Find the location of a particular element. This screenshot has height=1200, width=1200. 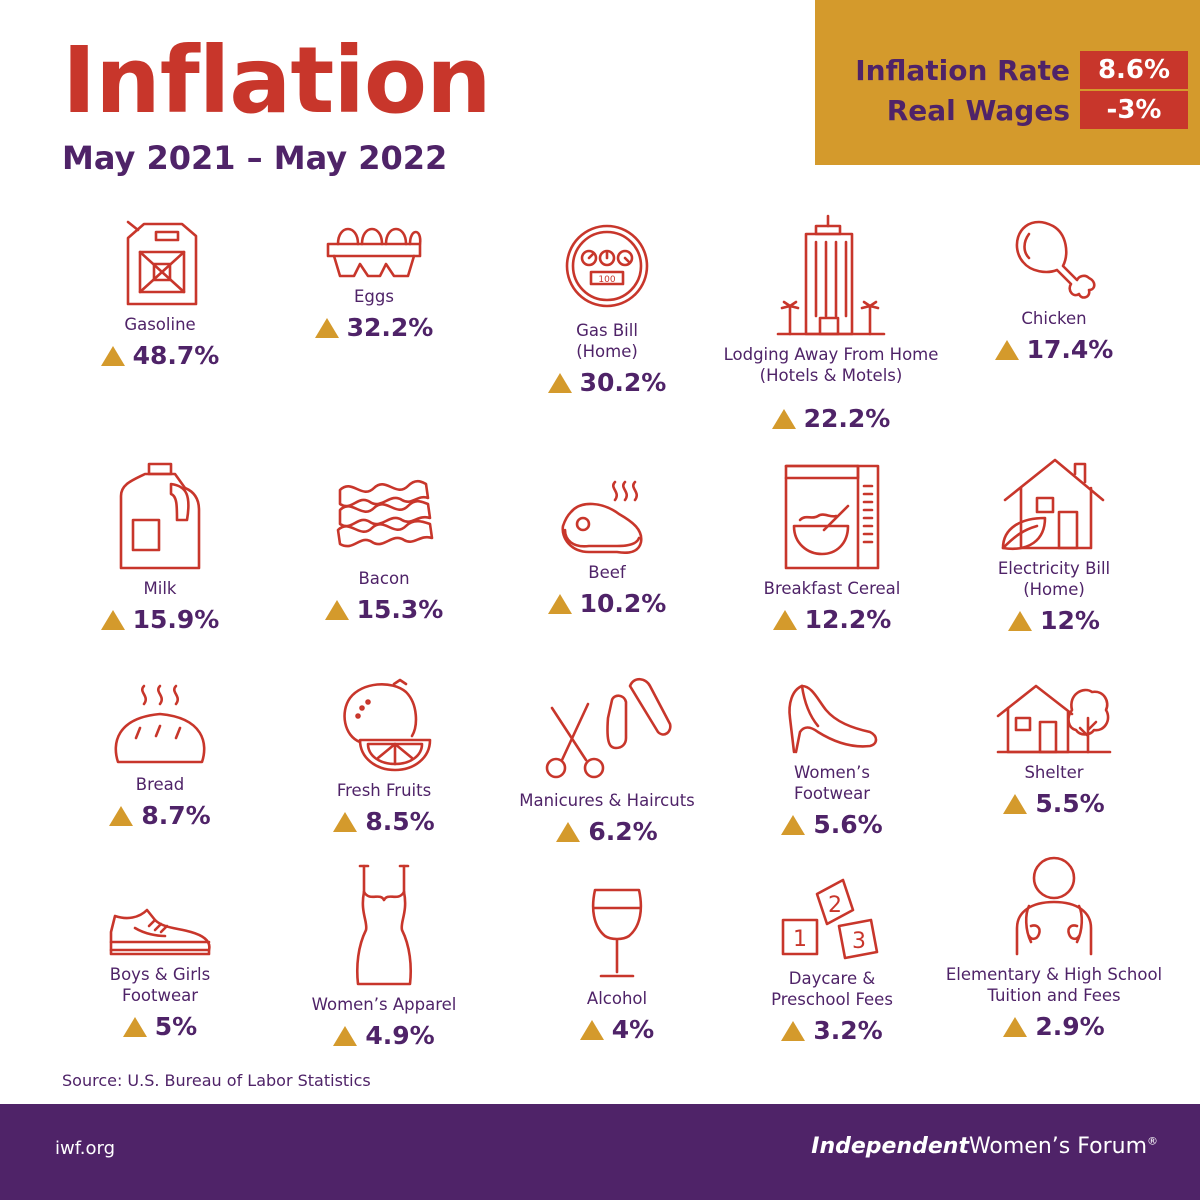

category-item: 1 2 3 Daycare & Preschool Fees 3.2% is located at coordinates (832, 960).